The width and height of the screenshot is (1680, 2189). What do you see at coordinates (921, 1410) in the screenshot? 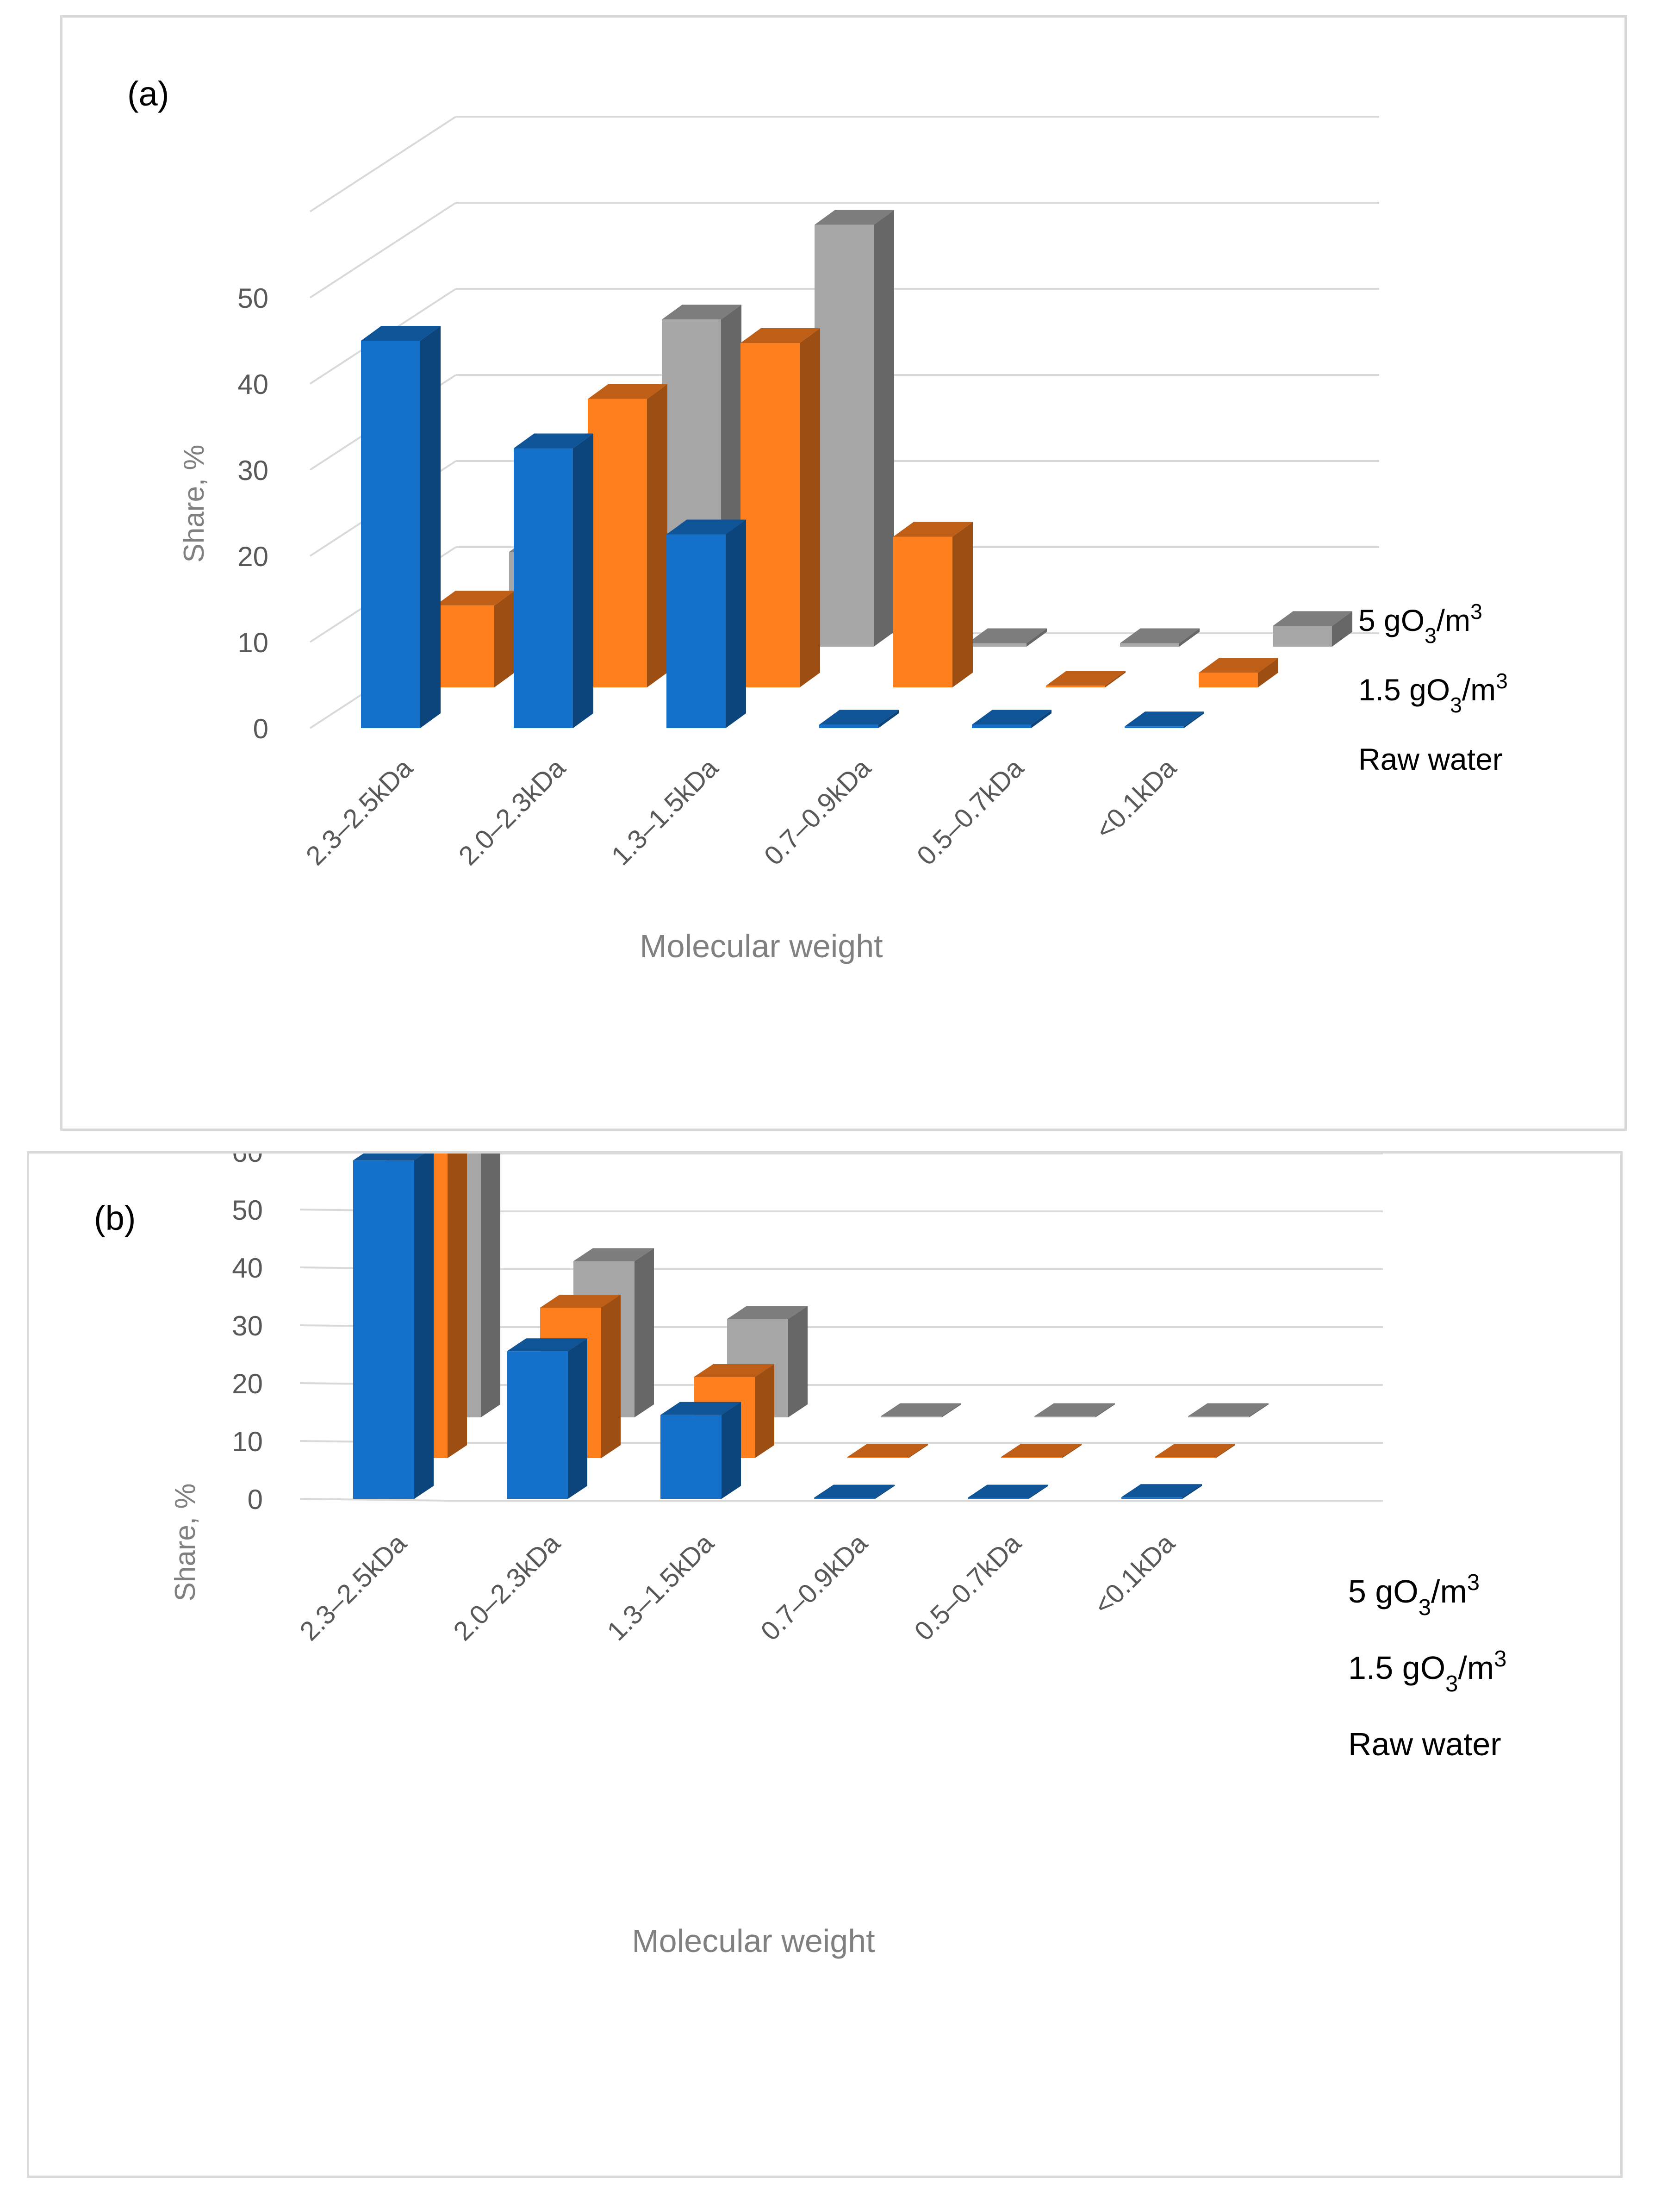
I see `bar-b-s2-c3` at bounding box center [921, 1410].